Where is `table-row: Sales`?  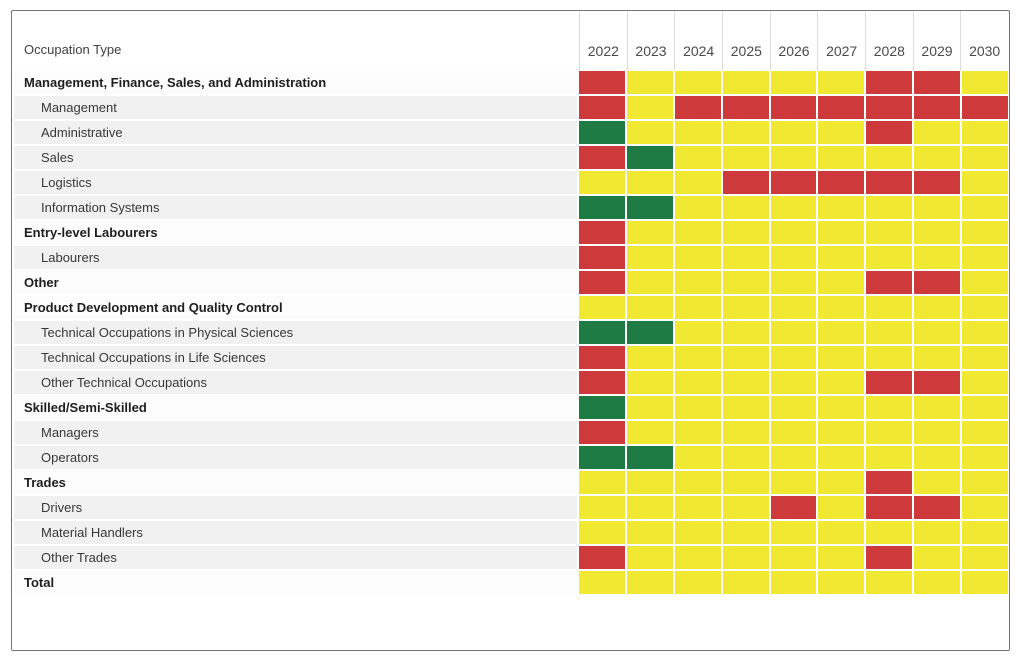 table-row: Sales is located at coordinates (511, 157).